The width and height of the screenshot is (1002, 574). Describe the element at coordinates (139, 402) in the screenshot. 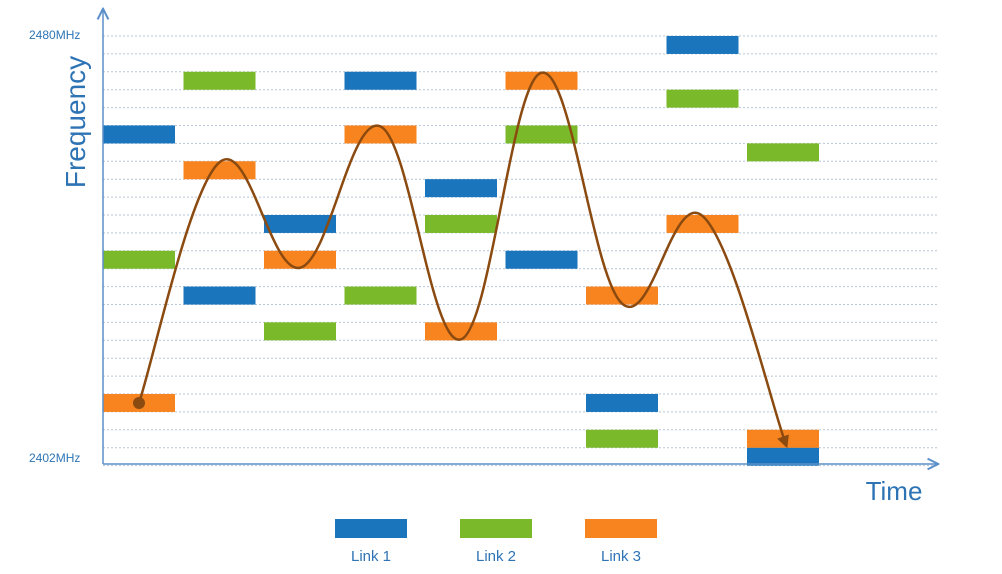

I see `hop-path-start-dot` at that location.